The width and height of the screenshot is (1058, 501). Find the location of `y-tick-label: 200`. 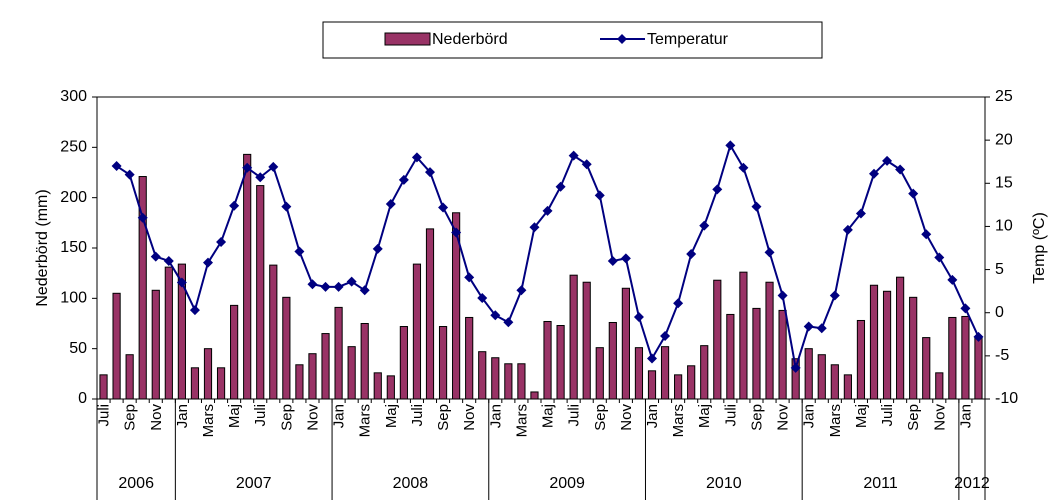

y-tick-label: 200 is located at coordinates (73, 197).